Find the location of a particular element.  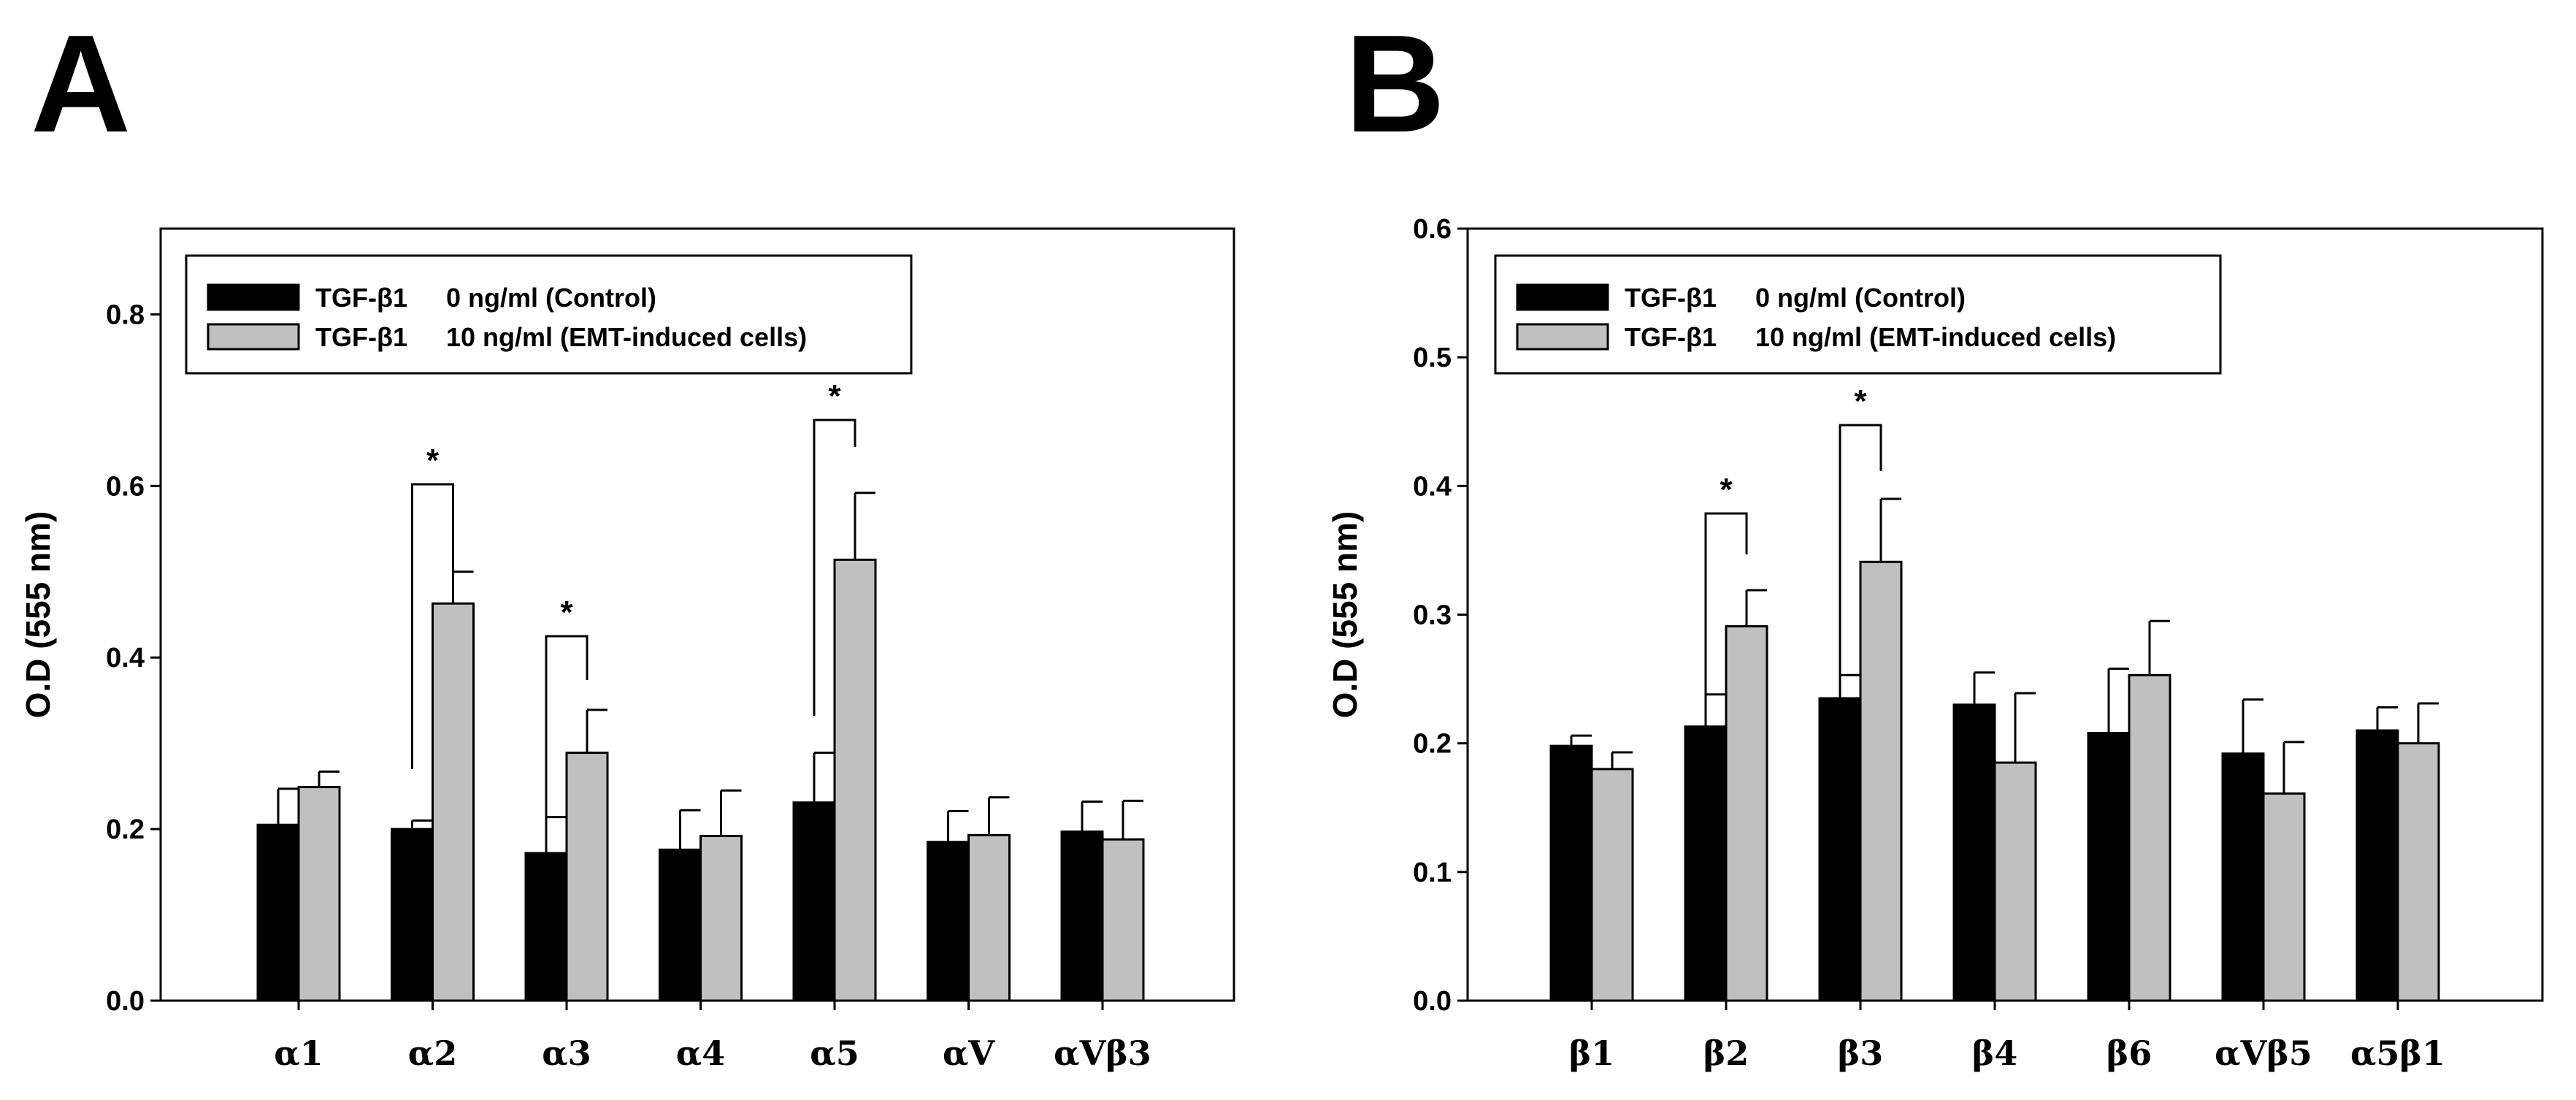

x-category-label: α5β1 is located at coordinates (2397, 1054).